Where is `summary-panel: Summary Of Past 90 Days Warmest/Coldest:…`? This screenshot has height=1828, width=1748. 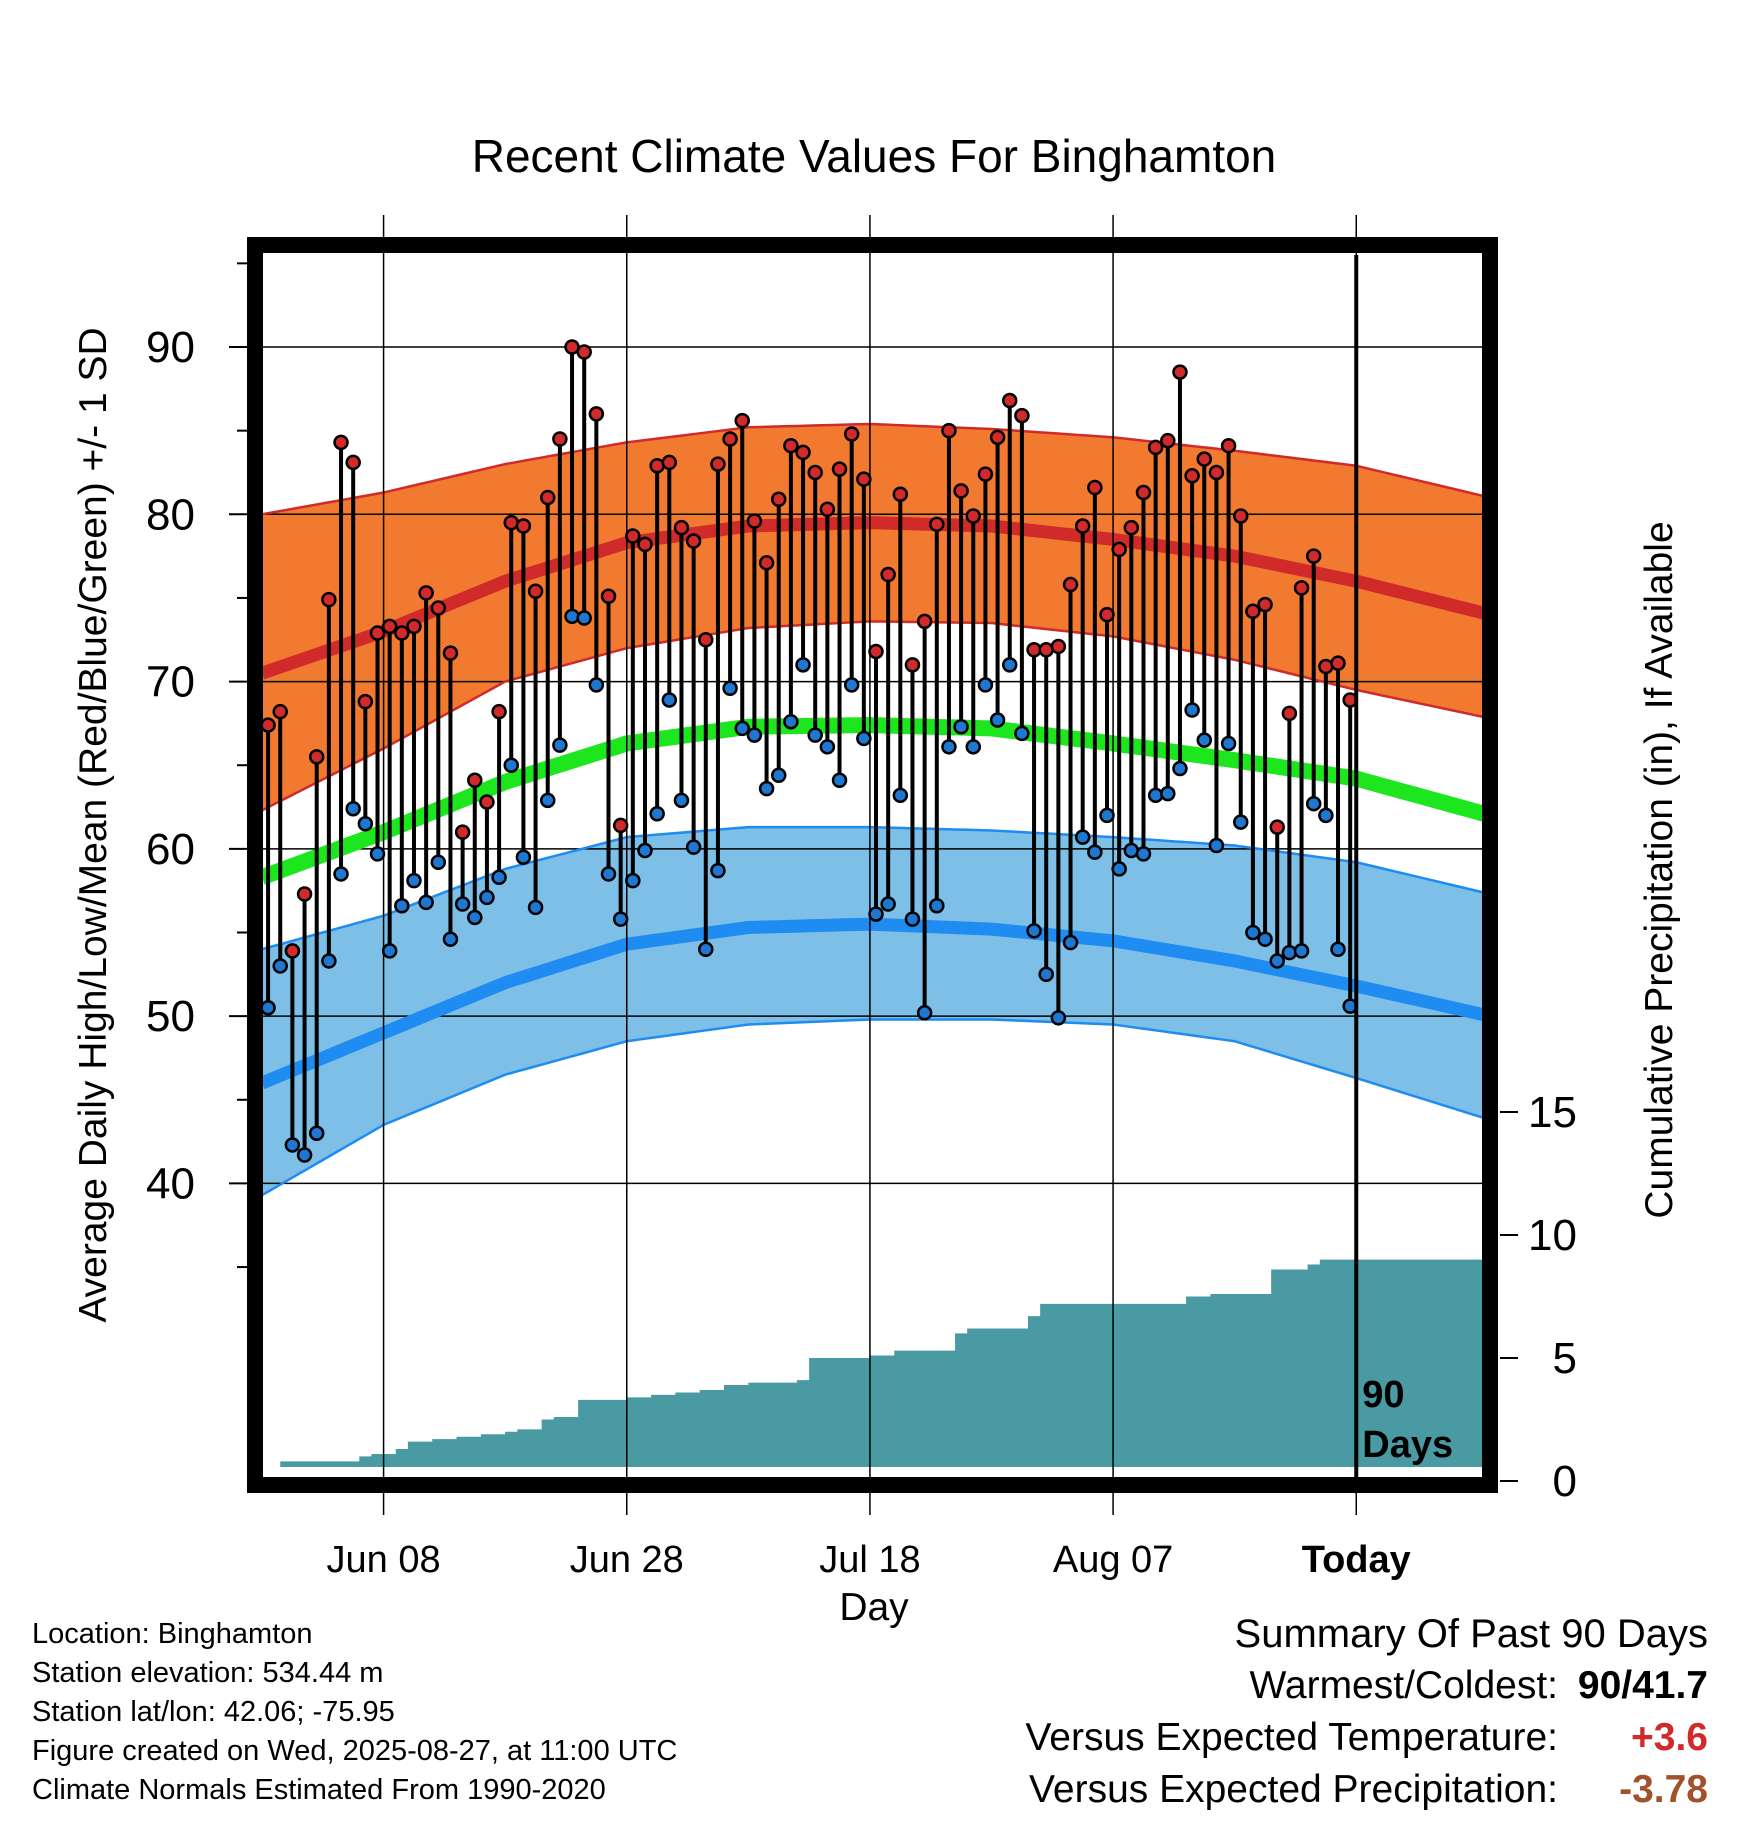
summary-panel: Summary Of Past 90 Days Warmest/Coldest:… is located at coordinates (1258, 1716).